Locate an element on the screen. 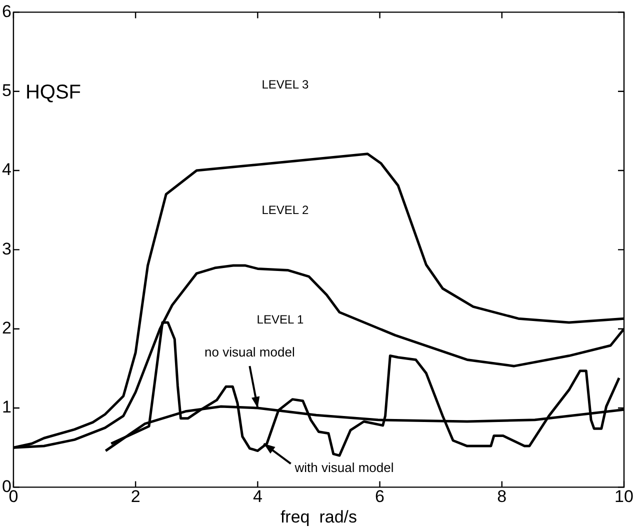  x-tick-label: 4 is located at coordinates (257, 496).